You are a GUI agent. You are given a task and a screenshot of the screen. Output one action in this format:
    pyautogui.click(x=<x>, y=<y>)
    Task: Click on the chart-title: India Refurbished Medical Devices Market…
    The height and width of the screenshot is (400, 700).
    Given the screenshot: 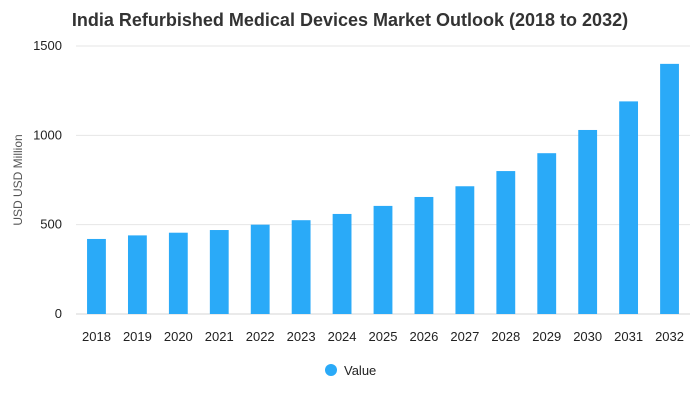 What is the action you would take?
    pyautogui.click(x=350, y=20)
    